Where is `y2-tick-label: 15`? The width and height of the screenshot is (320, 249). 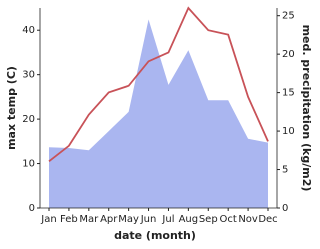
y2-tick-label: 15 is located at coordinates (288, 93).